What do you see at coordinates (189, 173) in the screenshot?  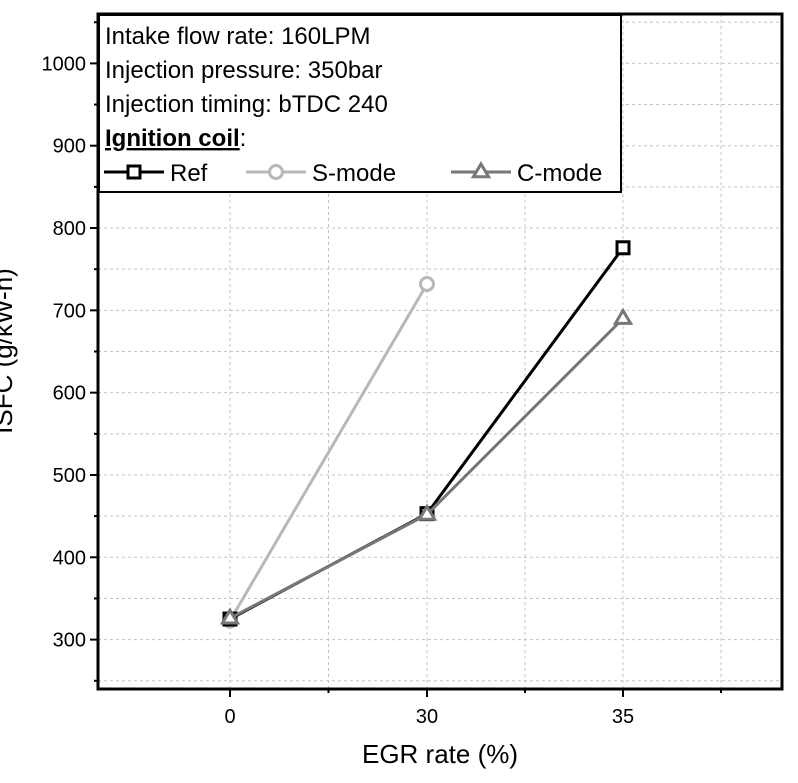 I see `legend-label-ref: Ref` at bounding box center [189, 173].